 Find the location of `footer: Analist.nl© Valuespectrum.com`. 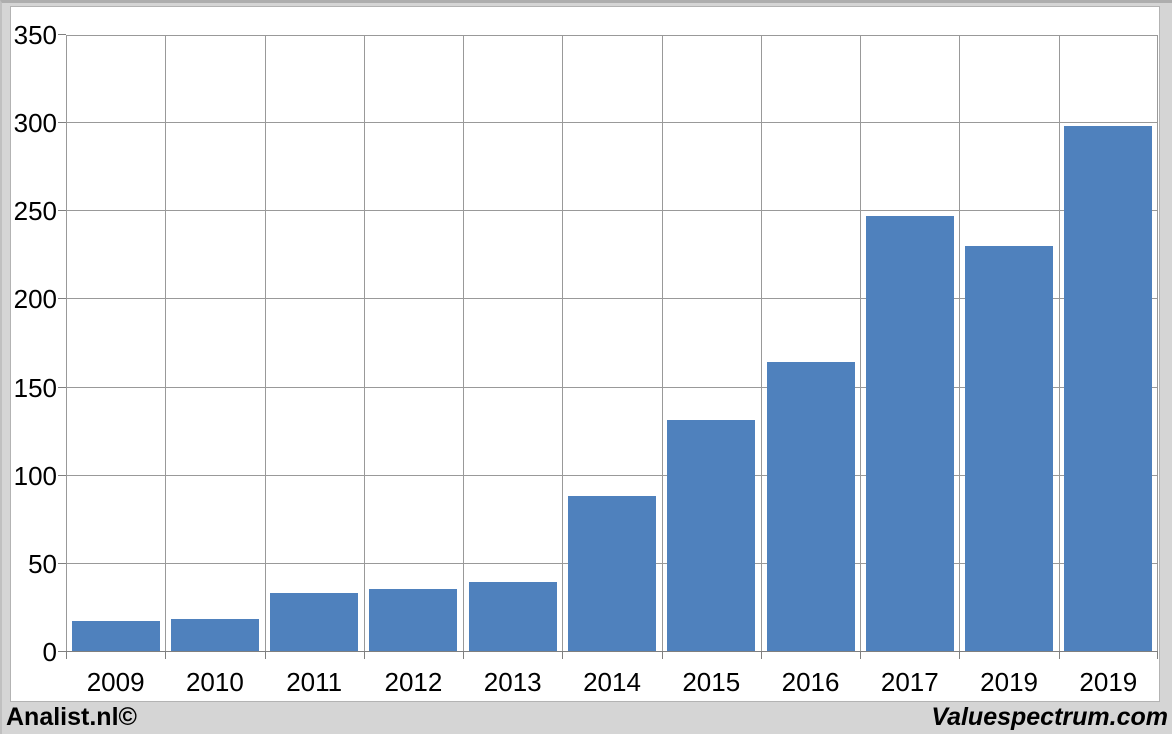

footer: Analist.nl© Valuespectrum.com is located at coordinates (587, 717).